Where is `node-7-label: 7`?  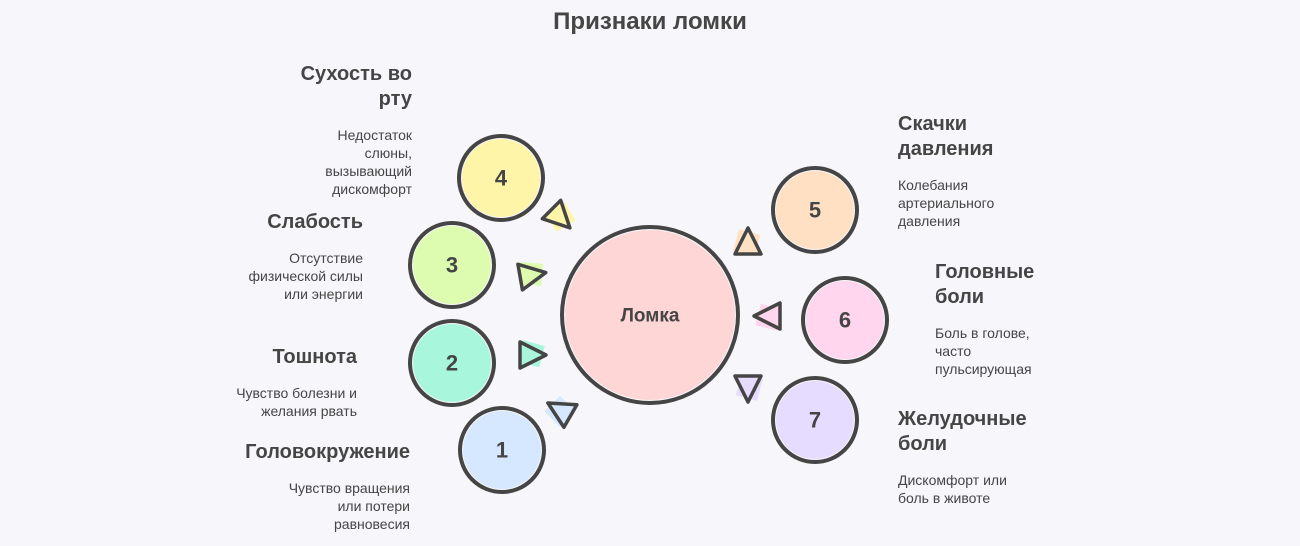 node-7-label: 7 is located at coordinates (815, 420).